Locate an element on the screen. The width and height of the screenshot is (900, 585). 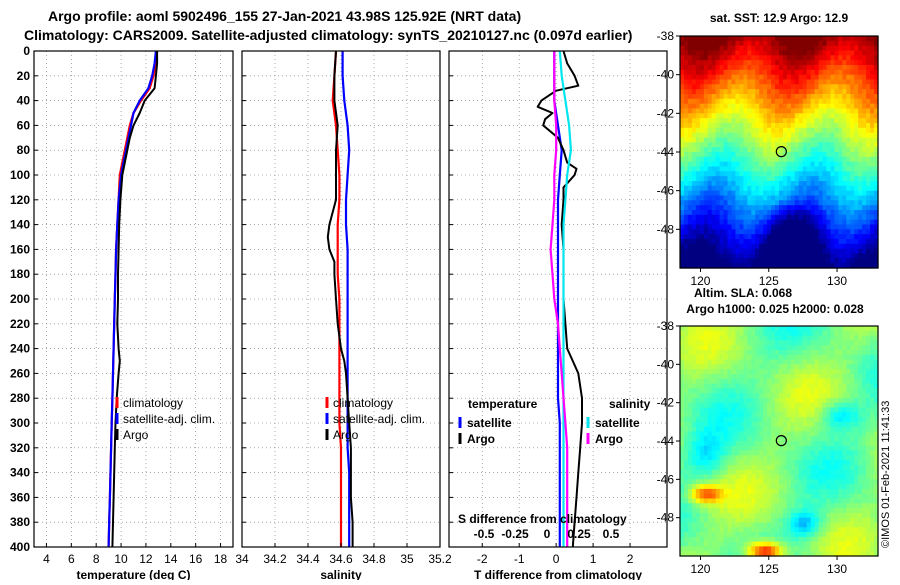
depth-tick-label: 260 is located at coordinates (20, 373).